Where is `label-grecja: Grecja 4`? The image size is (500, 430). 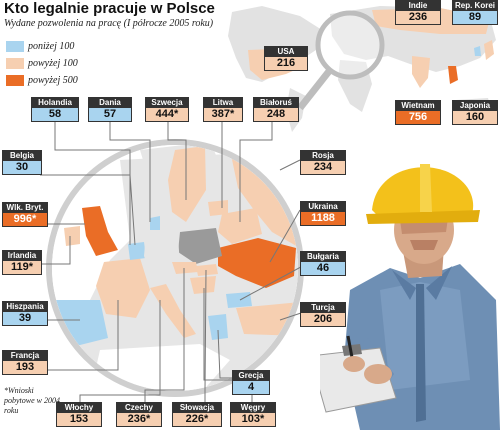 label-grecja: Grecja 4 is located at coordinates (251, 382).